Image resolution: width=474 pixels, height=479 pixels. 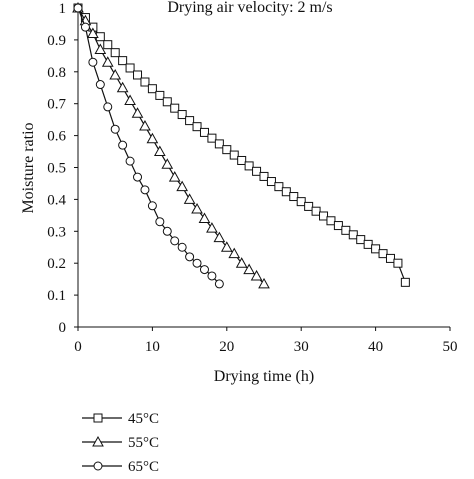 I want to click on legend-item: 45°C, so click(x=120, y=419).